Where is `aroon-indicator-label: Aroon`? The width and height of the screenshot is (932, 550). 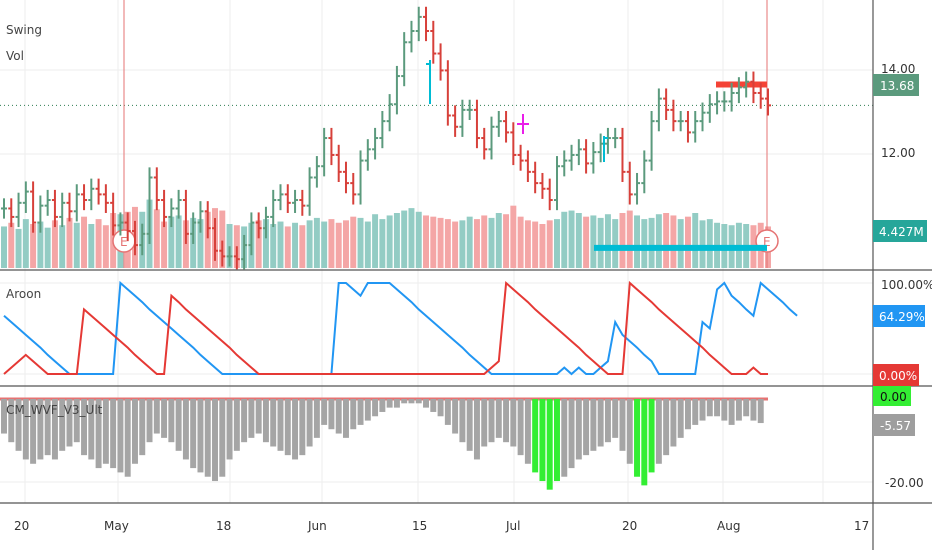
aroon-indicator-label: Aroon is located at coordinates (23, 294).